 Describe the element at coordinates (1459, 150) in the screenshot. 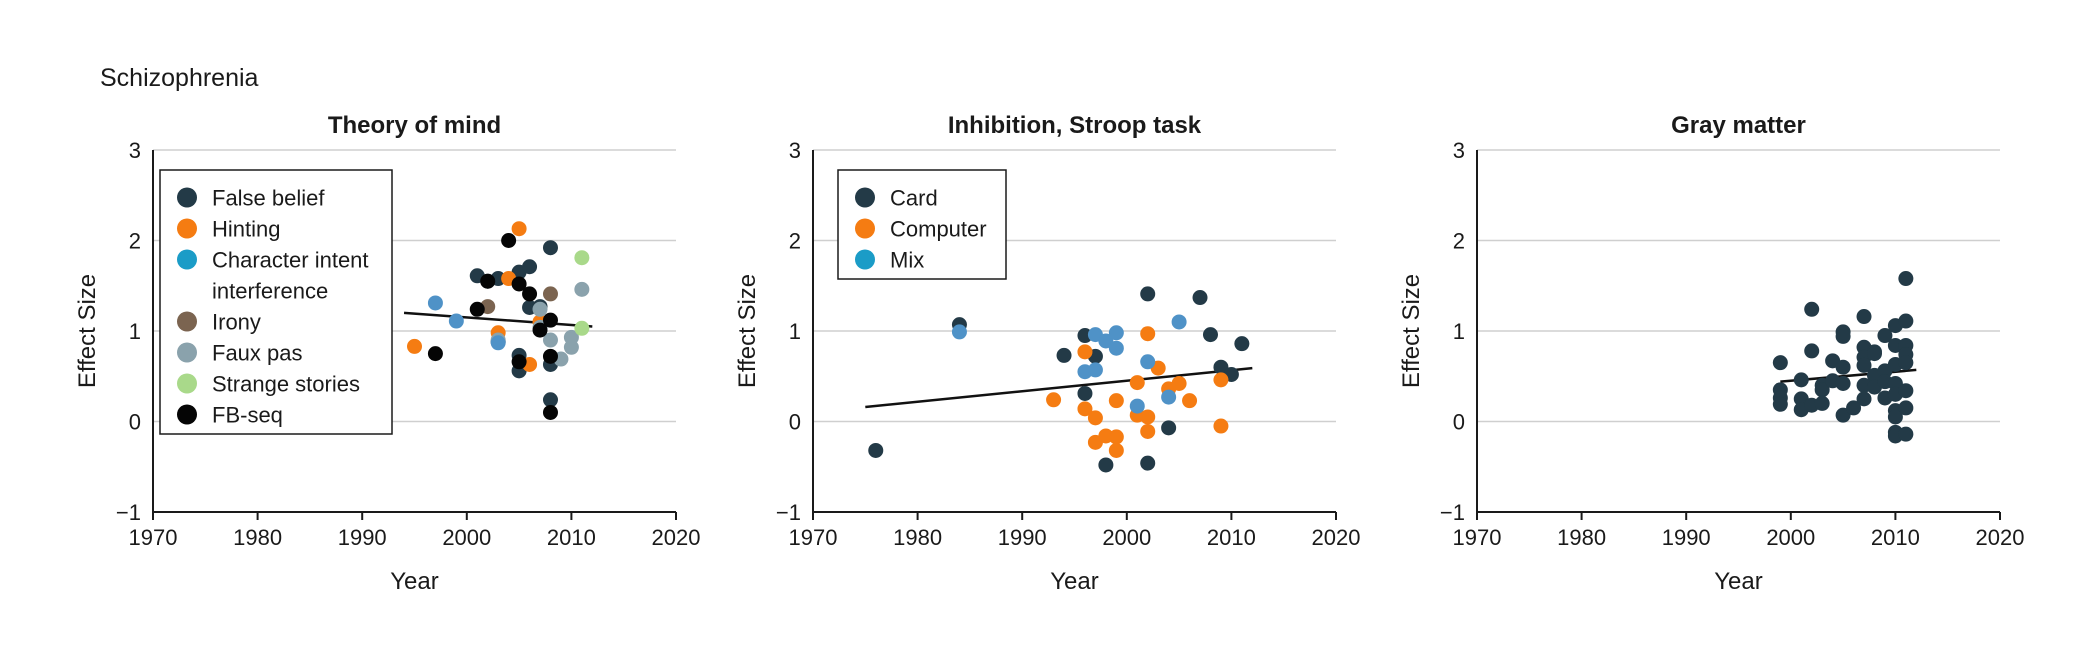

I see `y-tick-label: 3` at that location.